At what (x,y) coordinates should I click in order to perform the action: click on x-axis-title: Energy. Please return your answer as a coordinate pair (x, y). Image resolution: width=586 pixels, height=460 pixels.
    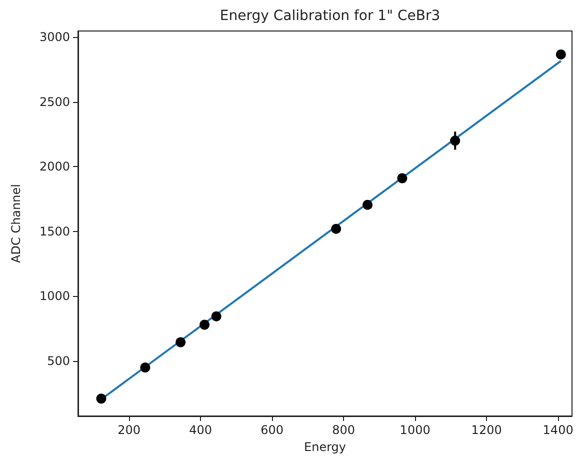
    Looking at the image, I should click on (325, 447).